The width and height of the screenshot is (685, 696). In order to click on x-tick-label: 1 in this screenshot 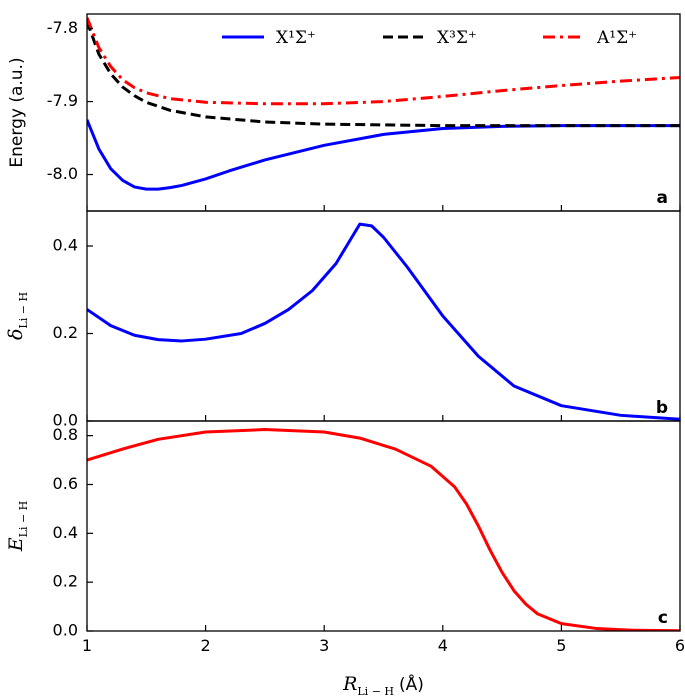, I will do `click(87, 645)`.